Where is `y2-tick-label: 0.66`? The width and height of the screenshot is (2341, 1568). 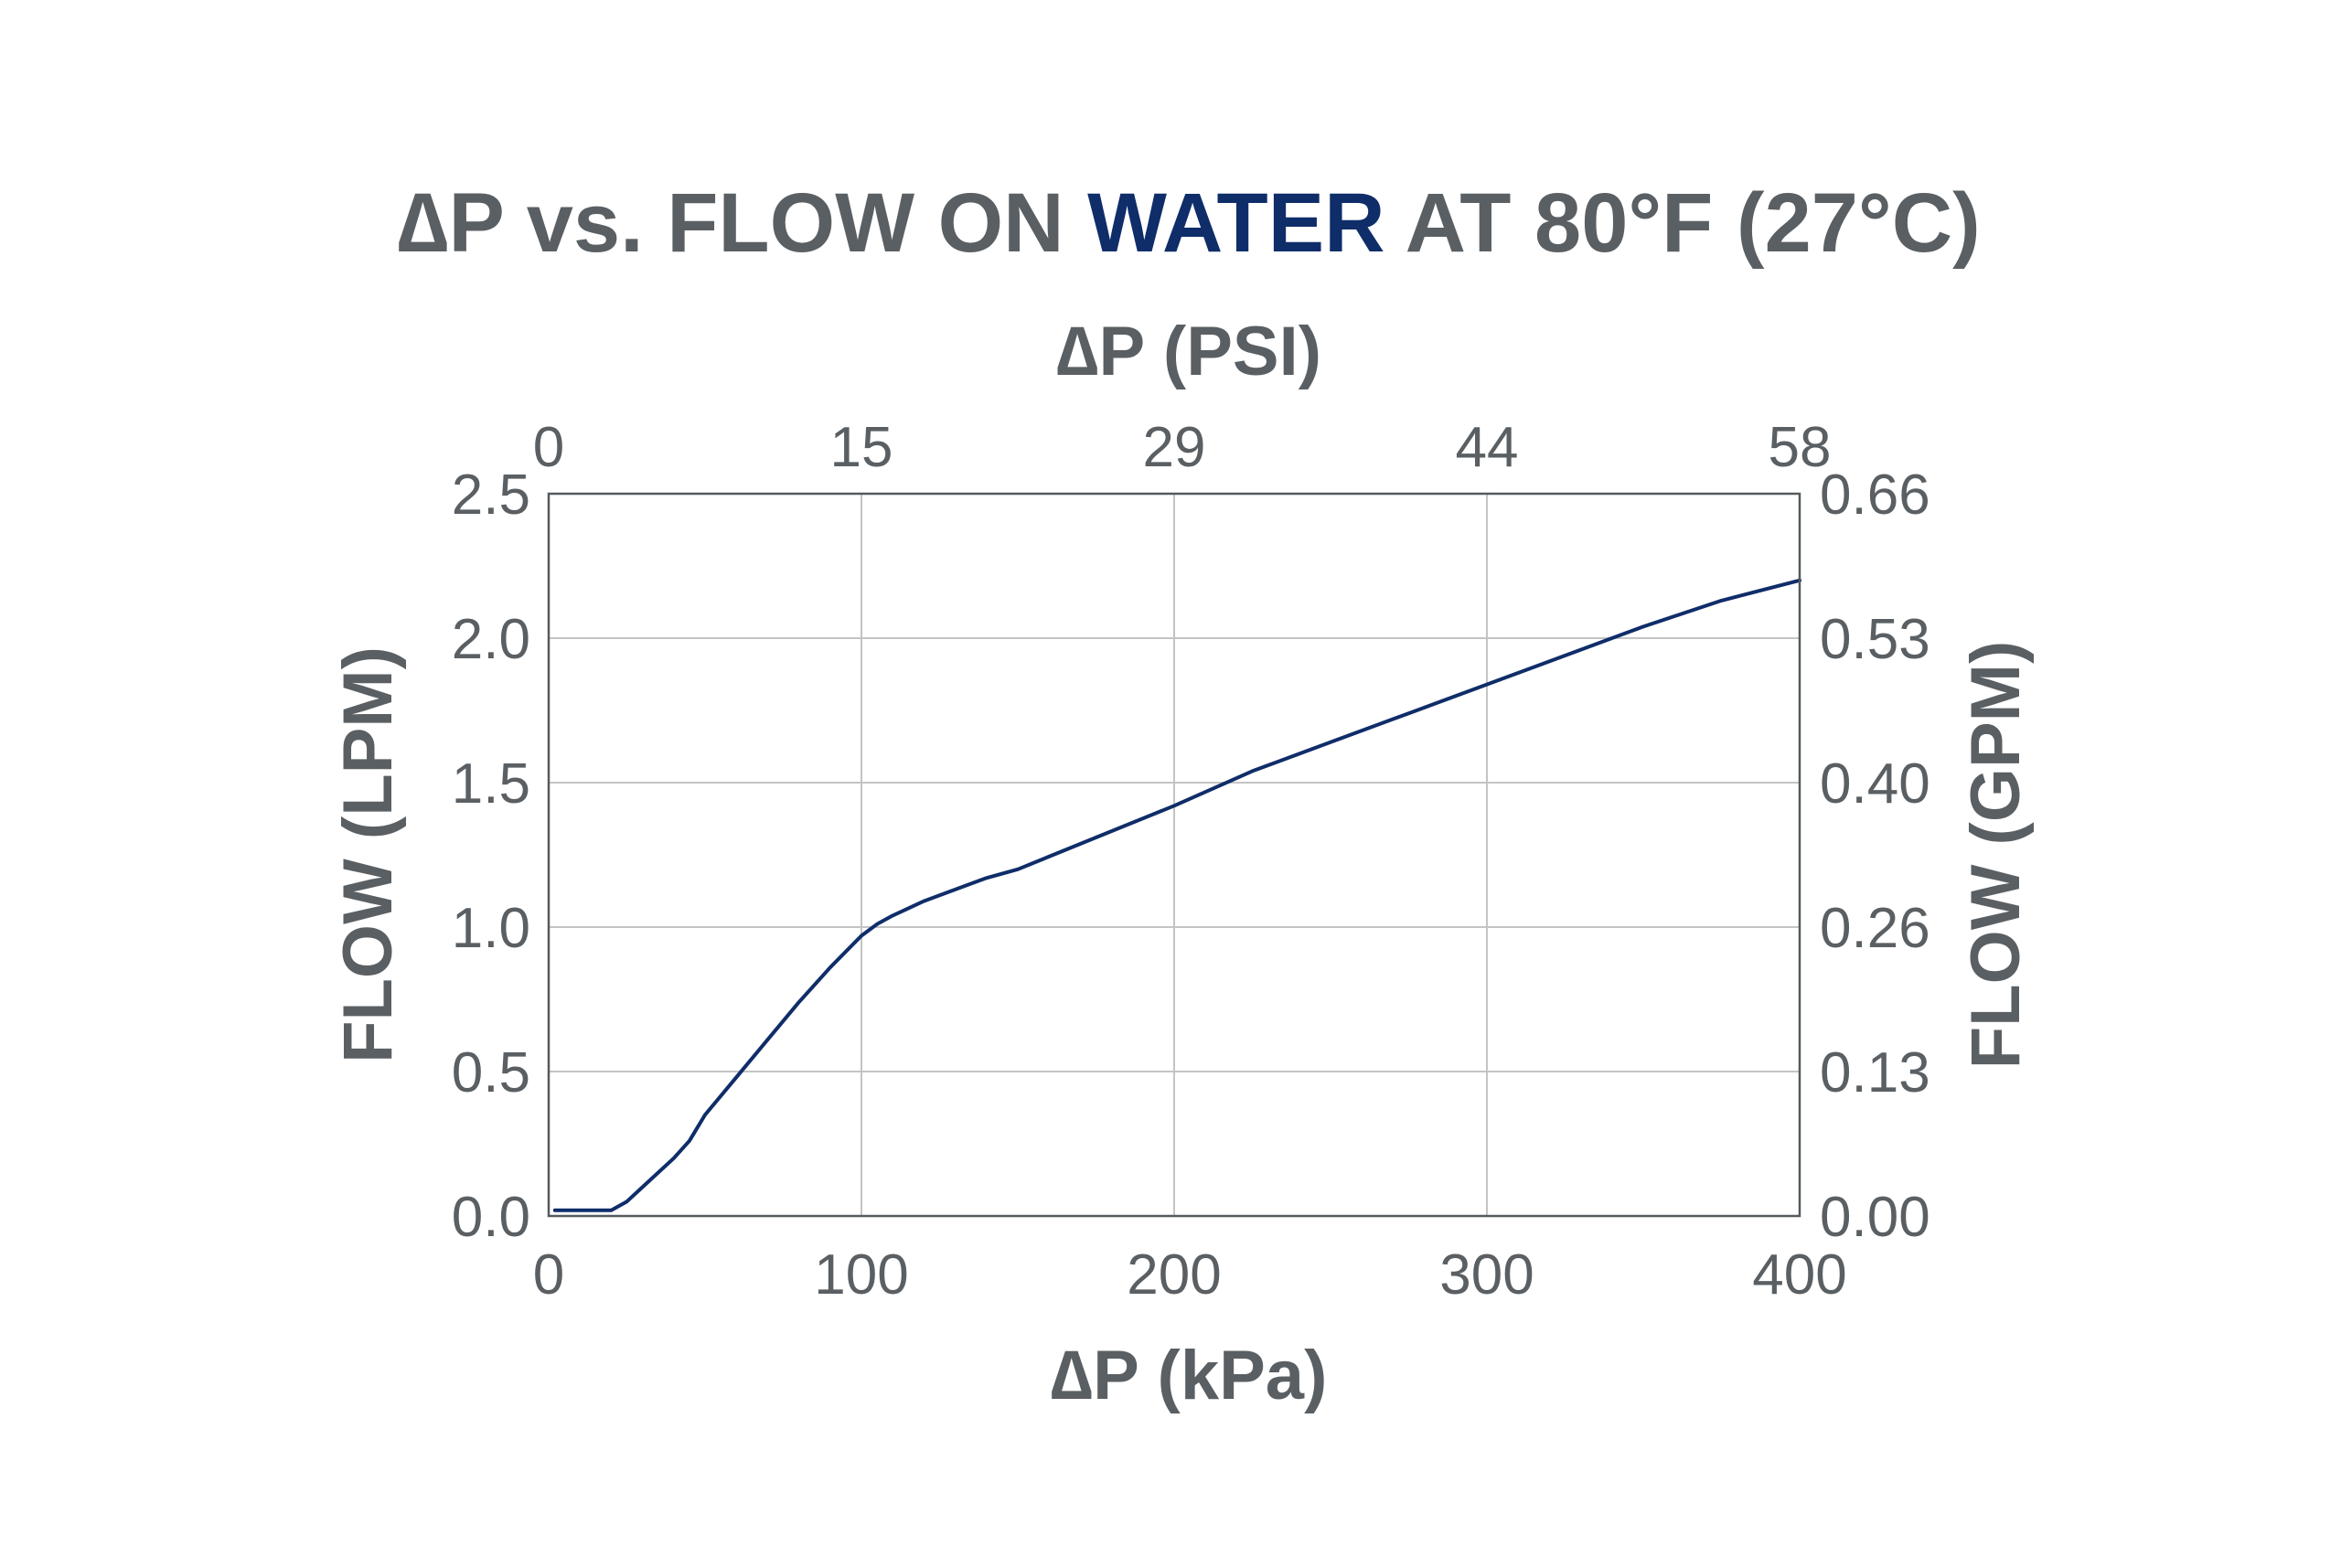 y2-tick-label: 0.66 is located at coordinates (1875, 495).